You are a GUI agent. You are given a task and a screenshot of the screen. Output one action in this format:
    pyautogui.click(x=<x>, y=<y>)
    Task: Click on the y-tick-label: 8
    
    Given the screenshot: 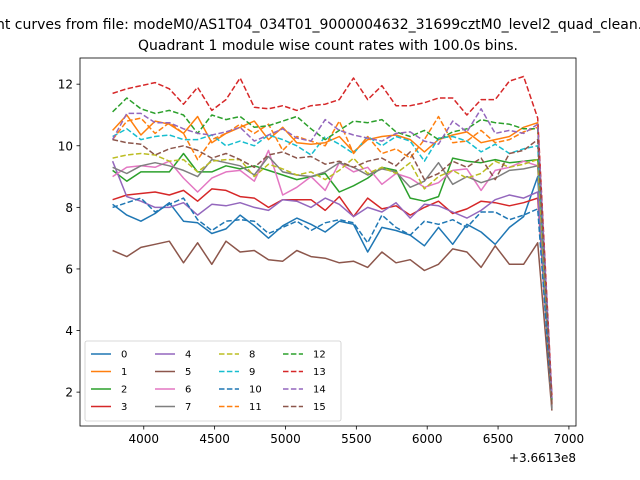 What is the action you would take?
    pyautogui.click(x=69, y=208)
    